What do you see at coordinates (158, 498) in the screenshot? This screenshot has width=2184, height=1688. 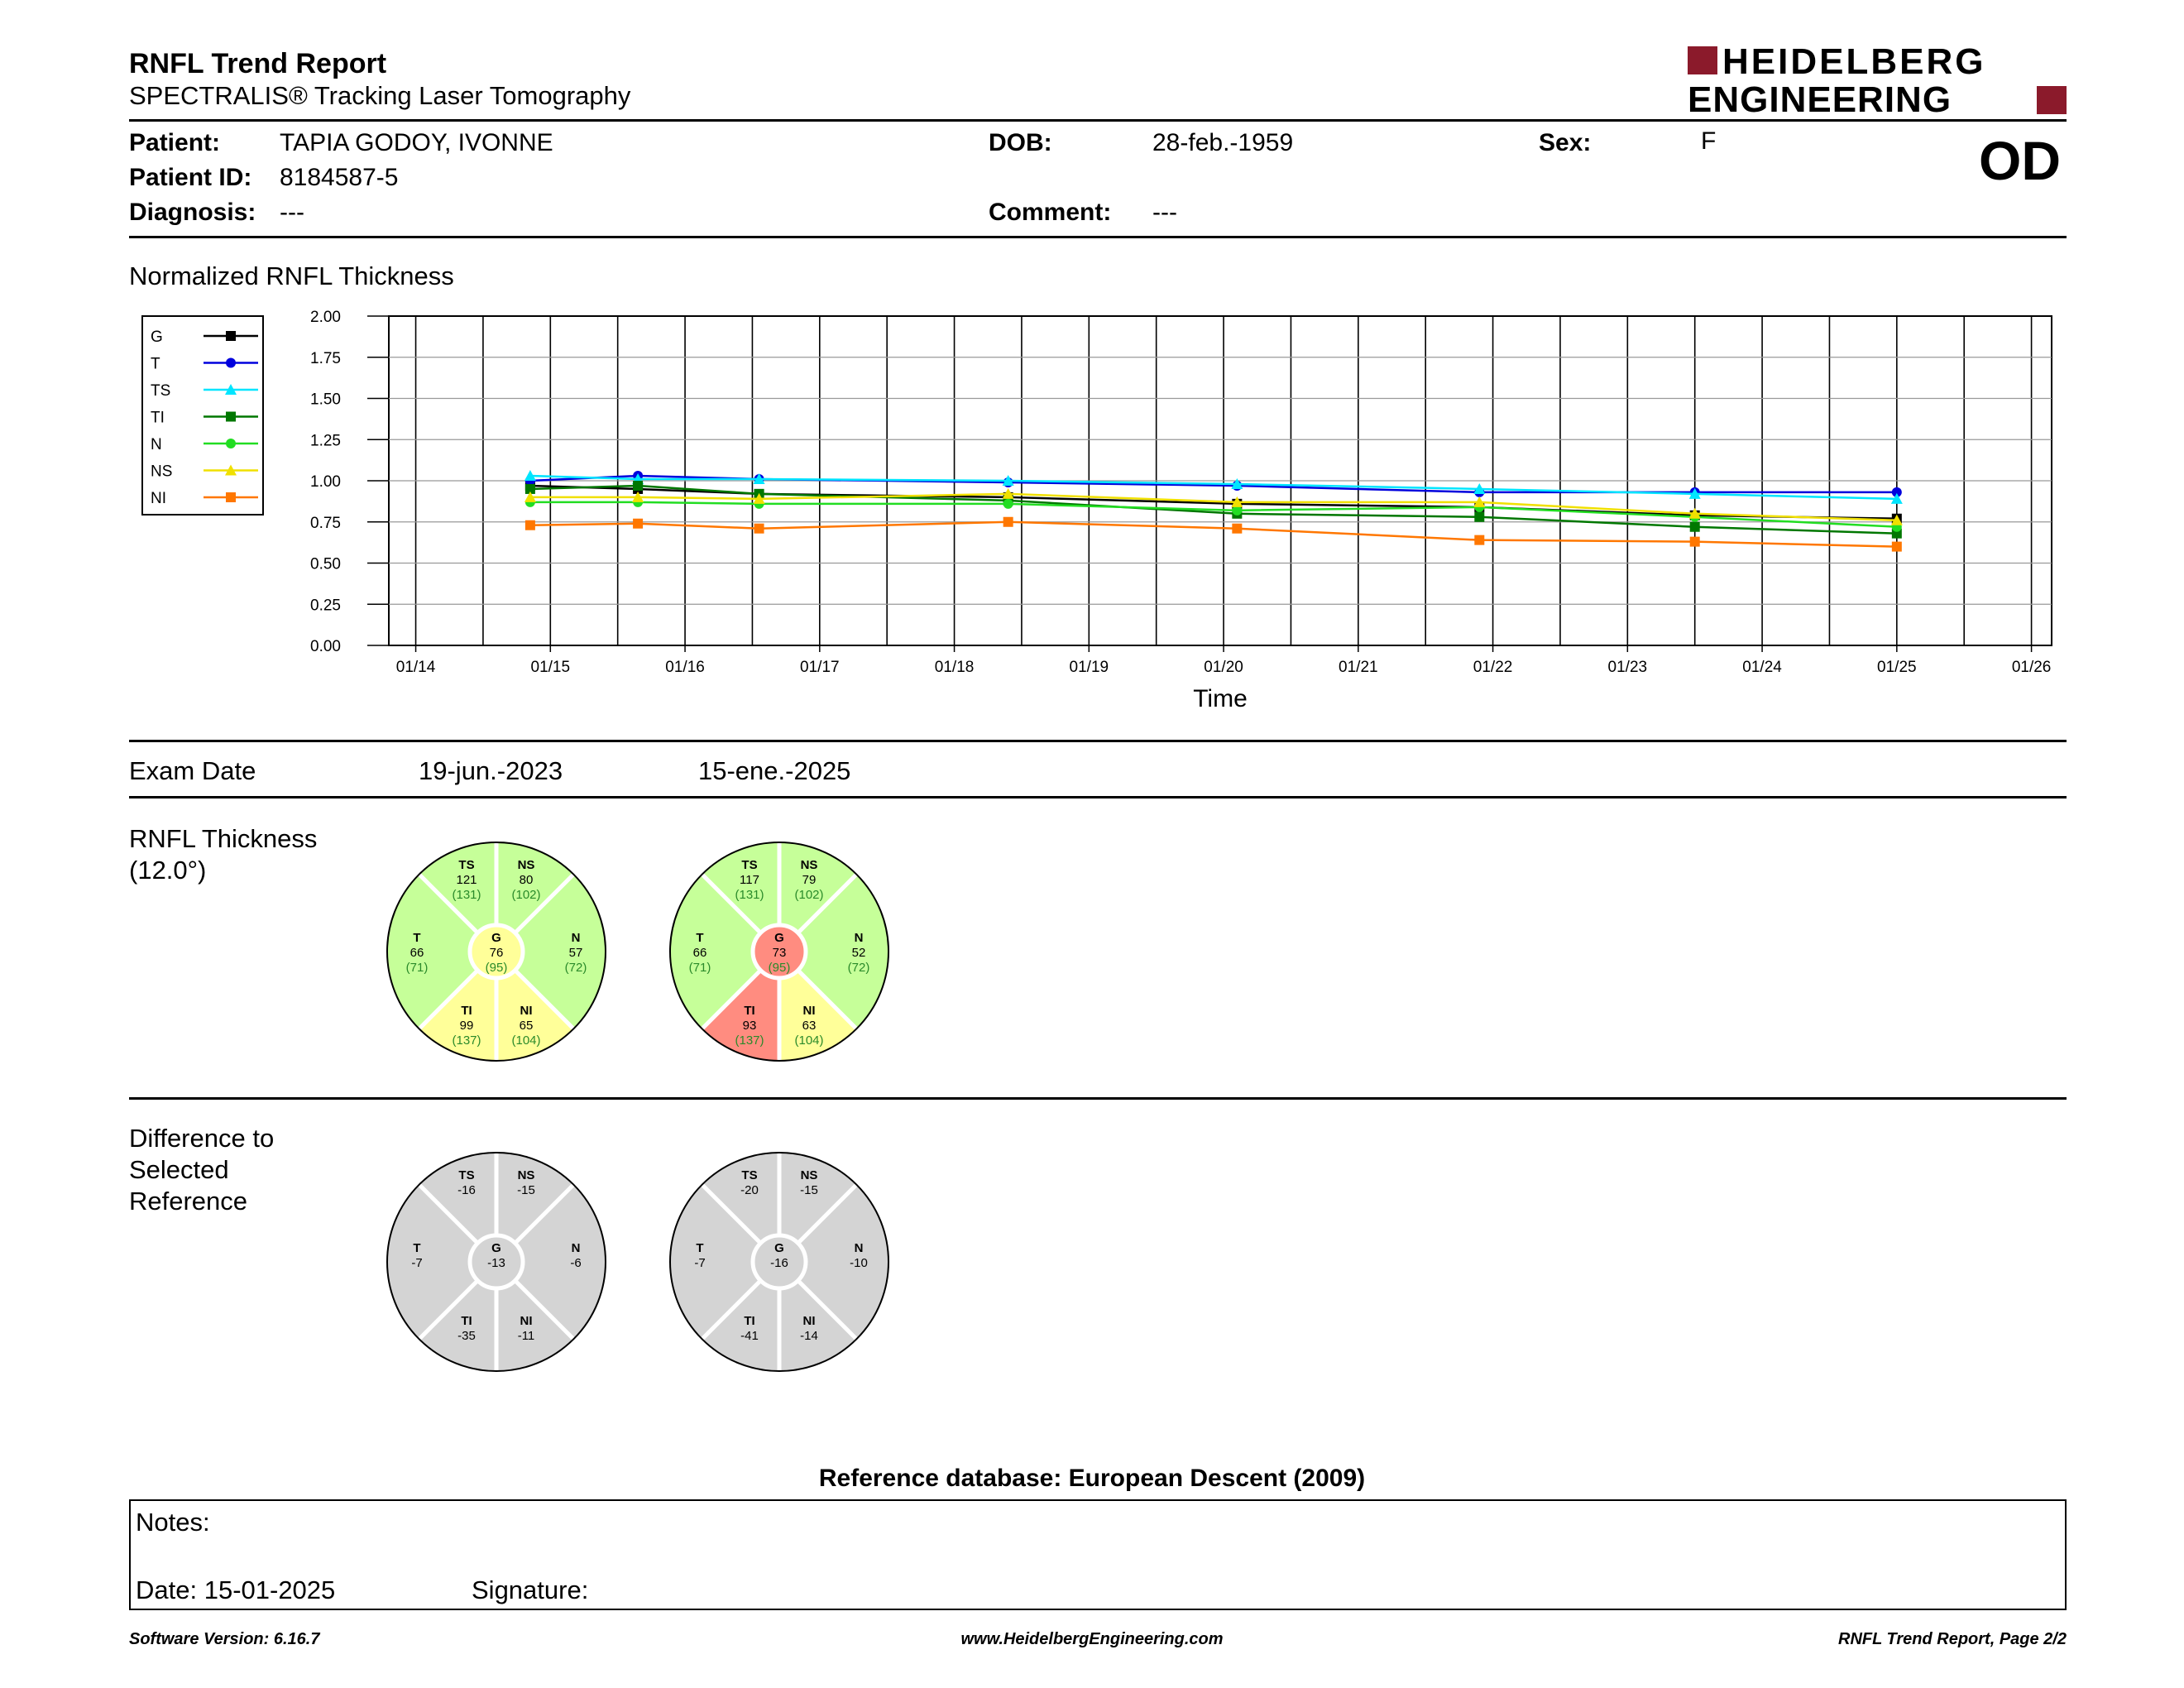 I see `legend-label-ni: NI` at bounding box center [158, 498].